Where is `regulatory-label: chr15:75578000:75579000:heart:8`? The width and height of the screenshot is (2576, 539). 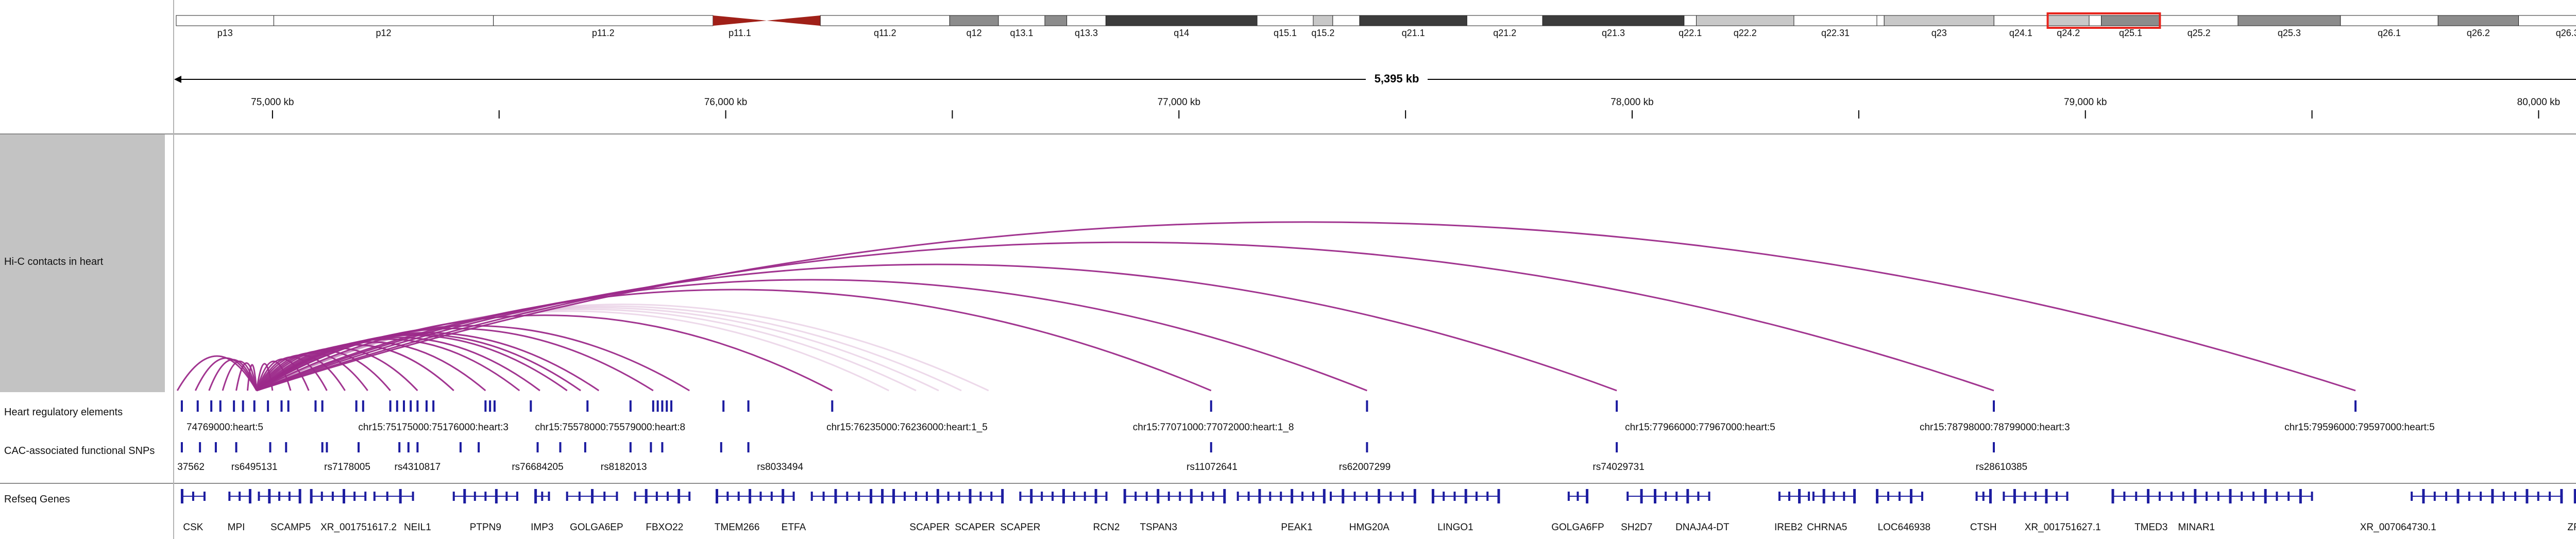
regulatory-label: chr15:75578000:75579000:heart:8 is located at coordinates (610, 427).